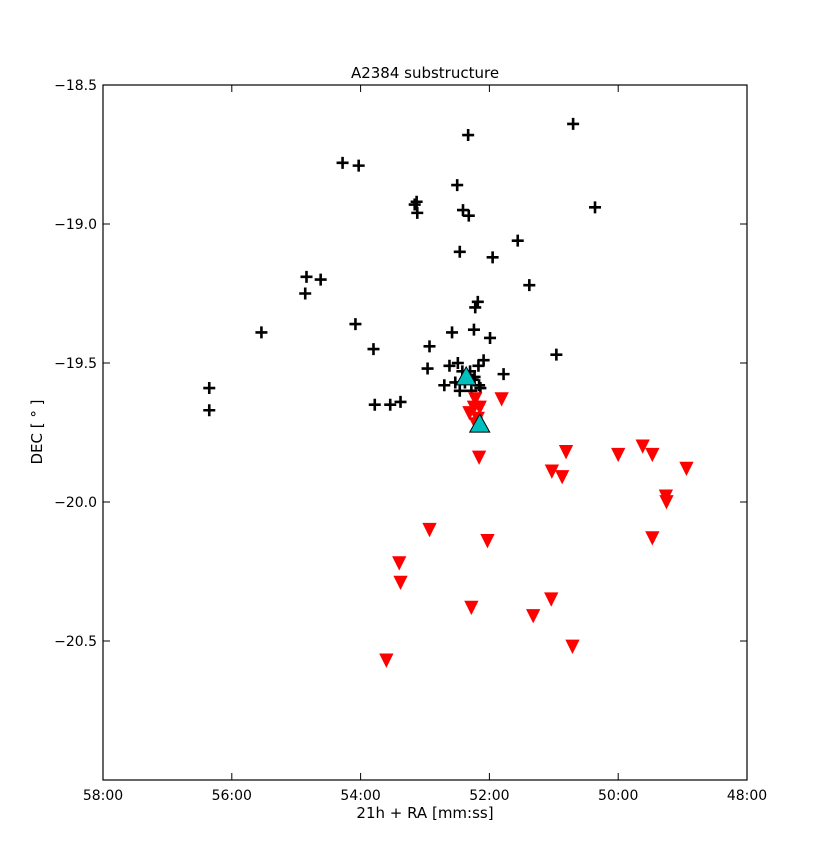 The image size is (830, 867). Describe the element at coordinates (360, 796) in the screenshot. I see `x-tick-label: 54:00` at that location.